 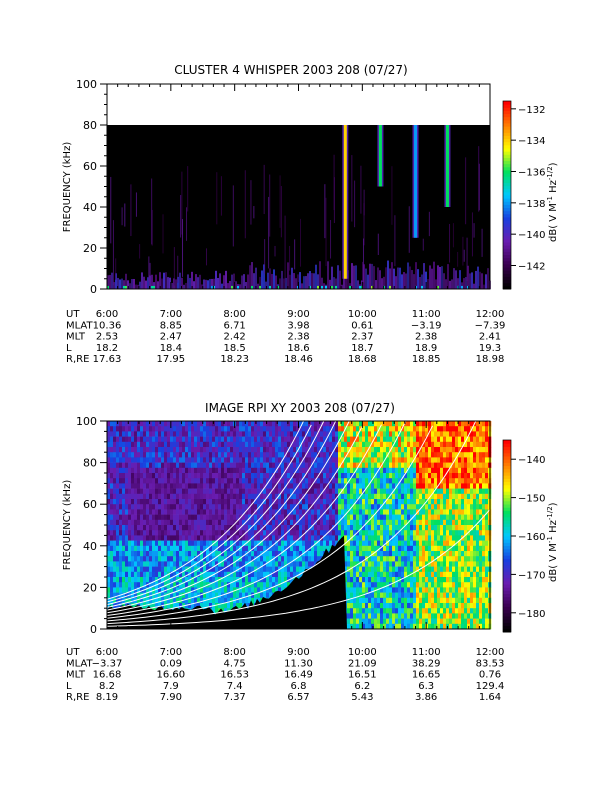 I want to click on ephemeris-value: 6.71, so click(x=235, y=325).